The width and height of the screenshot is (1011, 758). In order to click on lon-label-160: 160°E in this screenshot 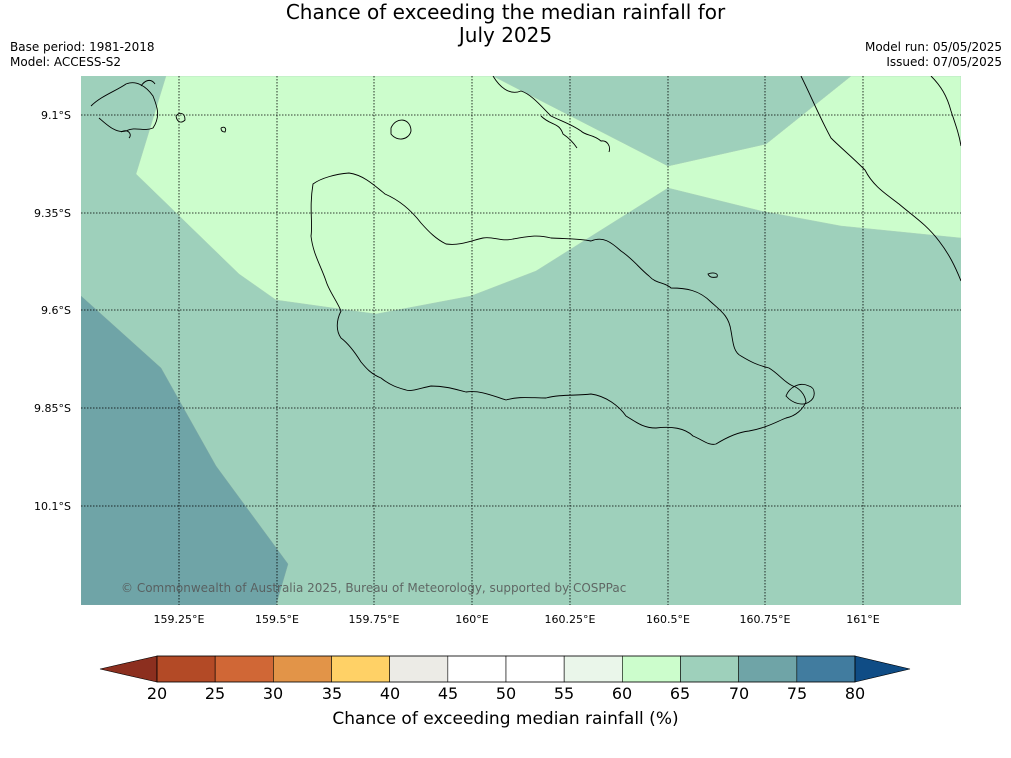, I will do `click(472, 619)`.